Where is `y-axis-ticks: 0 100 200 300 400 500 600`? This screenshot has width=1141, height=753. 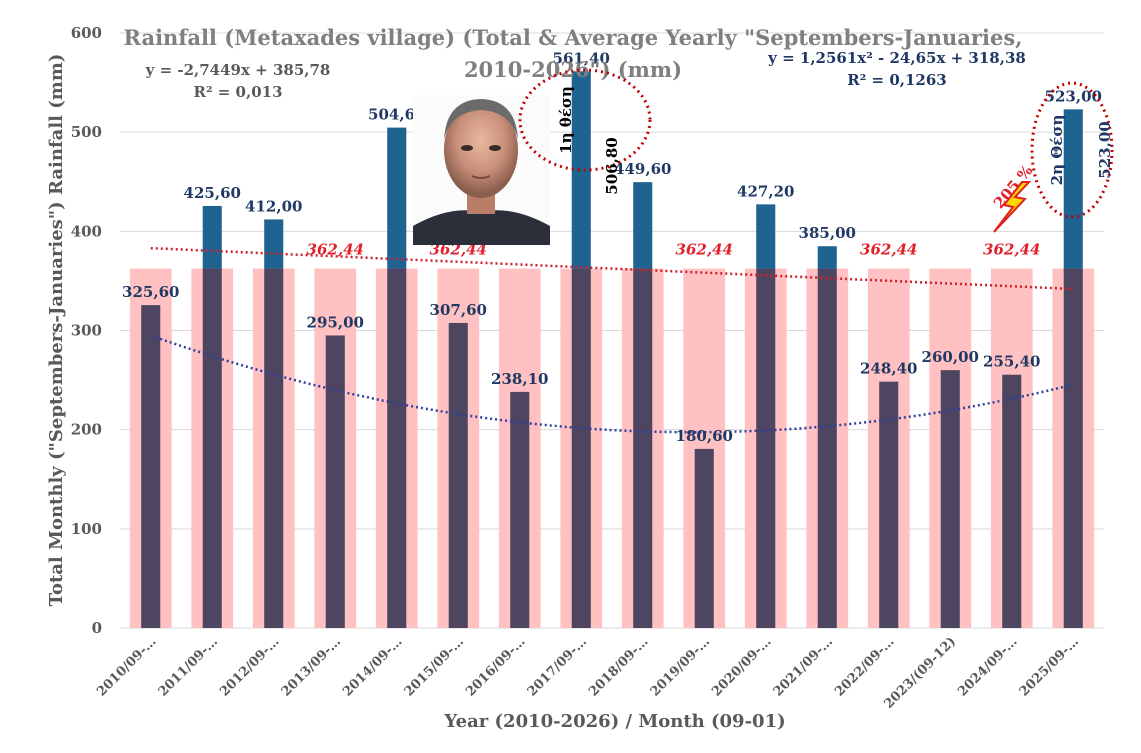 y-axis-ticks: 0 100 200 300 400 500 600 is located at coordinates (86, 330).